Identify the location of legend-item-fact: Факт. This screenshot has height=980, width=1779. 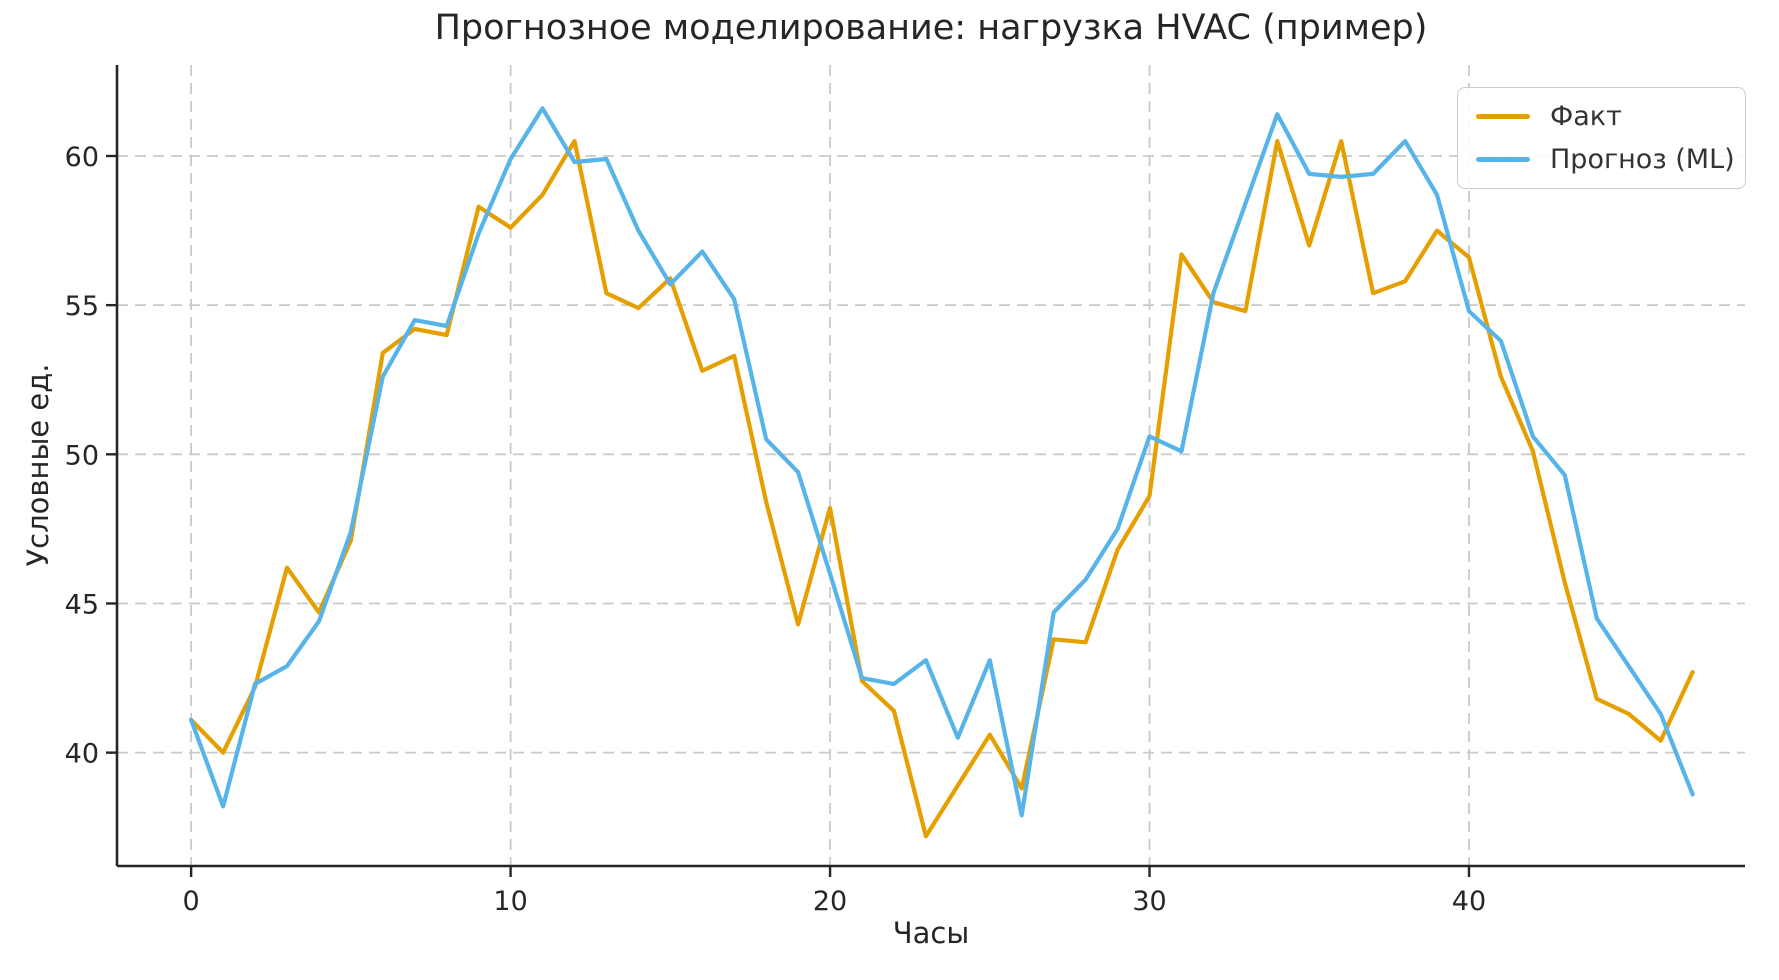
(1600, 116).